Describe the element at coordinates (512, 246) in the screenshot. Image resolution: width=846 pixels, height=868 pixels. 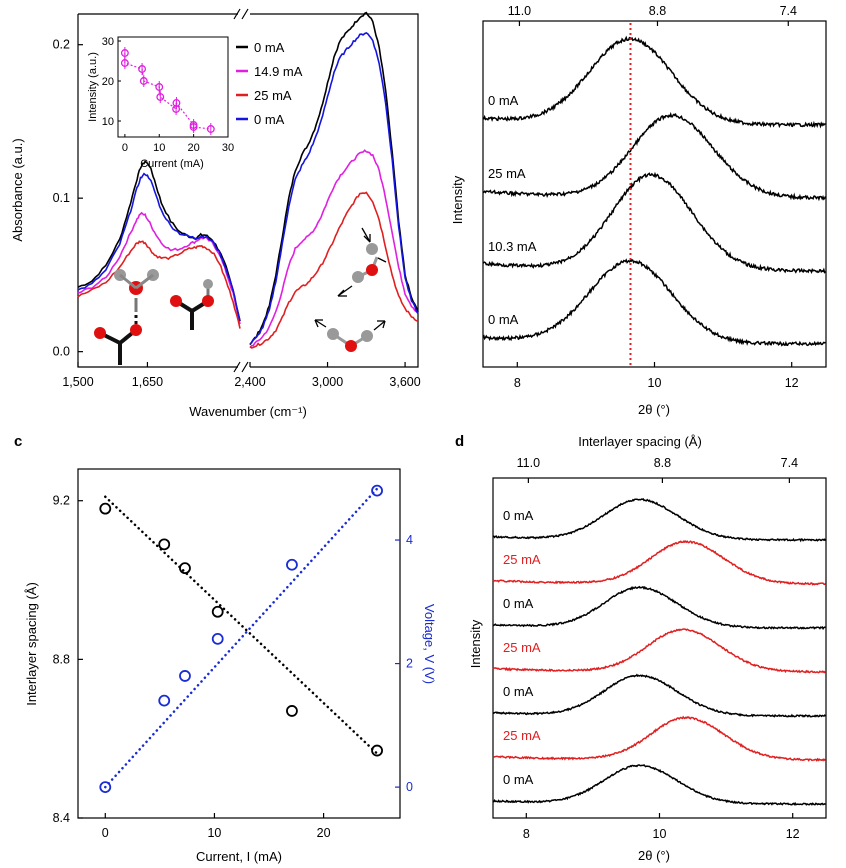
I see `series-label: 10.3 mA` at that location.